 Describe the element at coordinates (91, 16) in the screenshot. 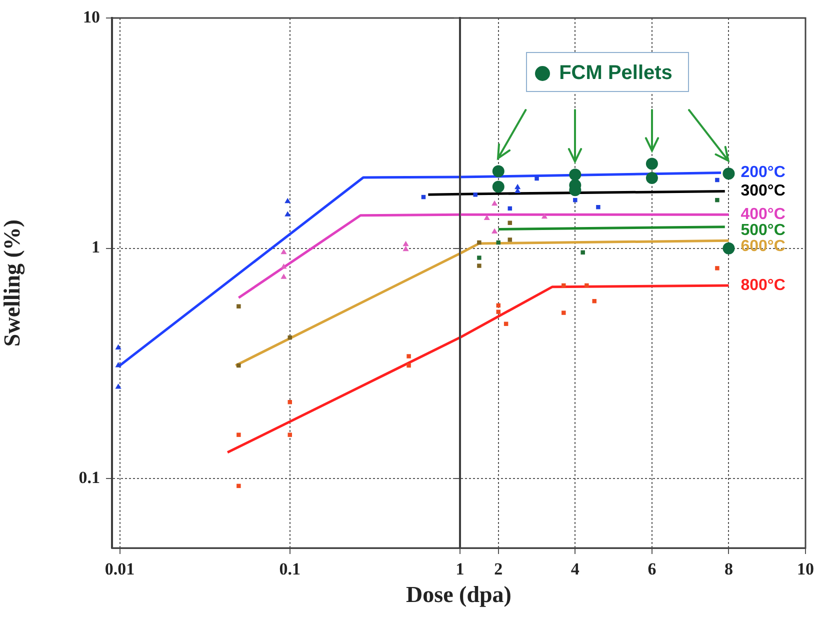

I see `y-tick-label: 10` at that location.